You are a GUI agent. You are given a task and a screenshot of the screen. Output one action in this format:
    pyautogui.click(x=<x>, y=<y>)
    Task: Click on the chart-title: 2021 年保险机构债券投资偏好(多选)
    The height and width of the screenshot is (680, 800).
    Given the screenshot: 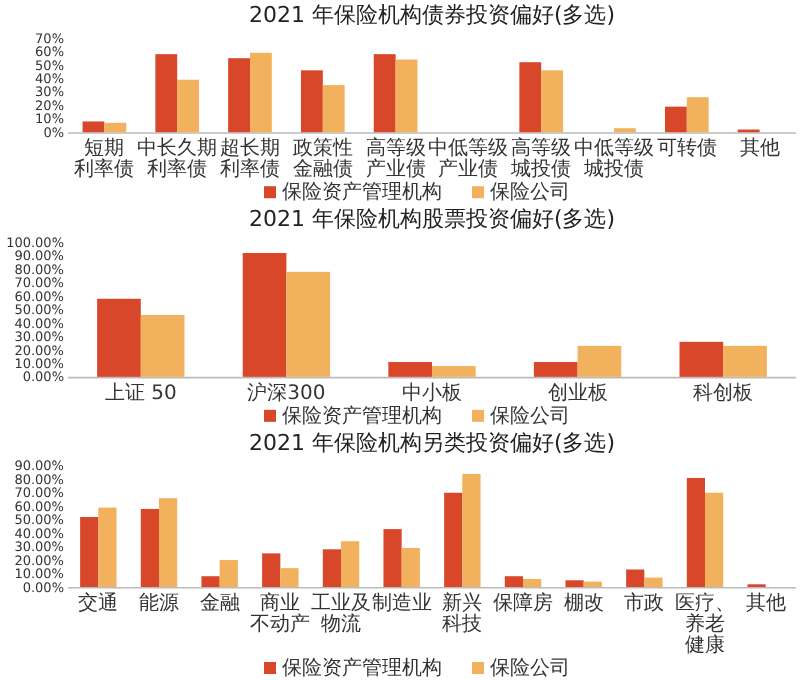 What is the action you would take?
    pyautogui.click(x=432, y=15)
    